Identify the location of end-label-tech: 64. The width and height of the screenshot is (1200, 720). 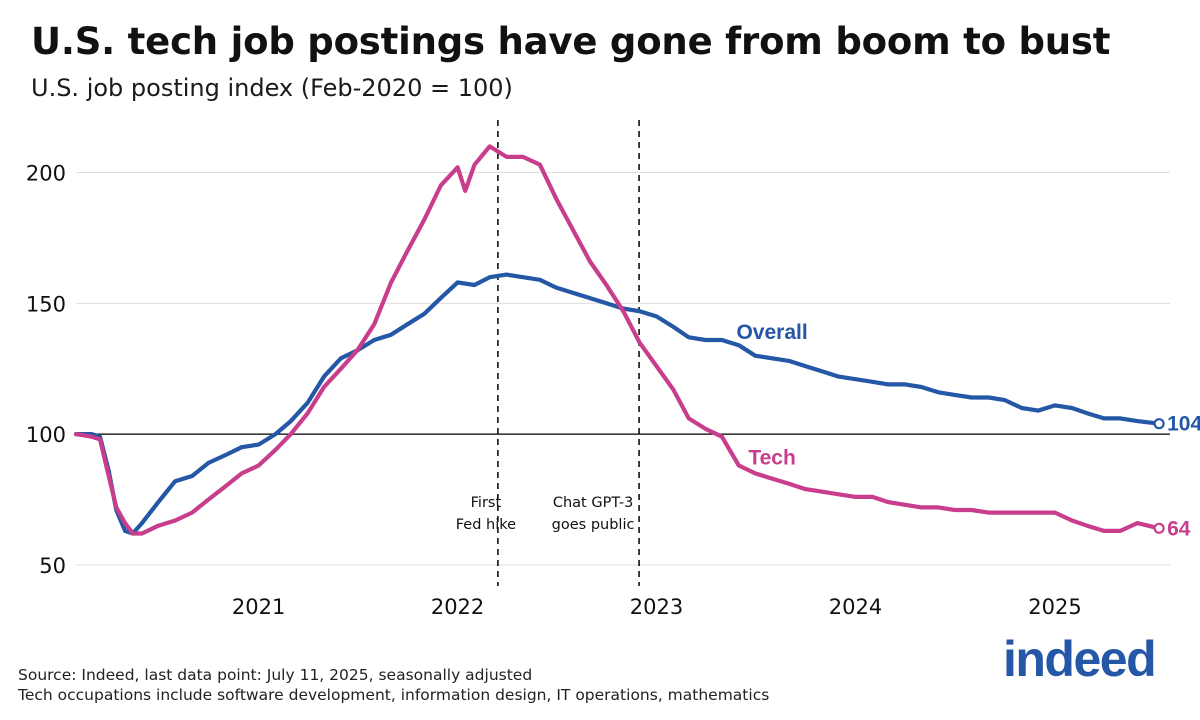
(1179, 528).